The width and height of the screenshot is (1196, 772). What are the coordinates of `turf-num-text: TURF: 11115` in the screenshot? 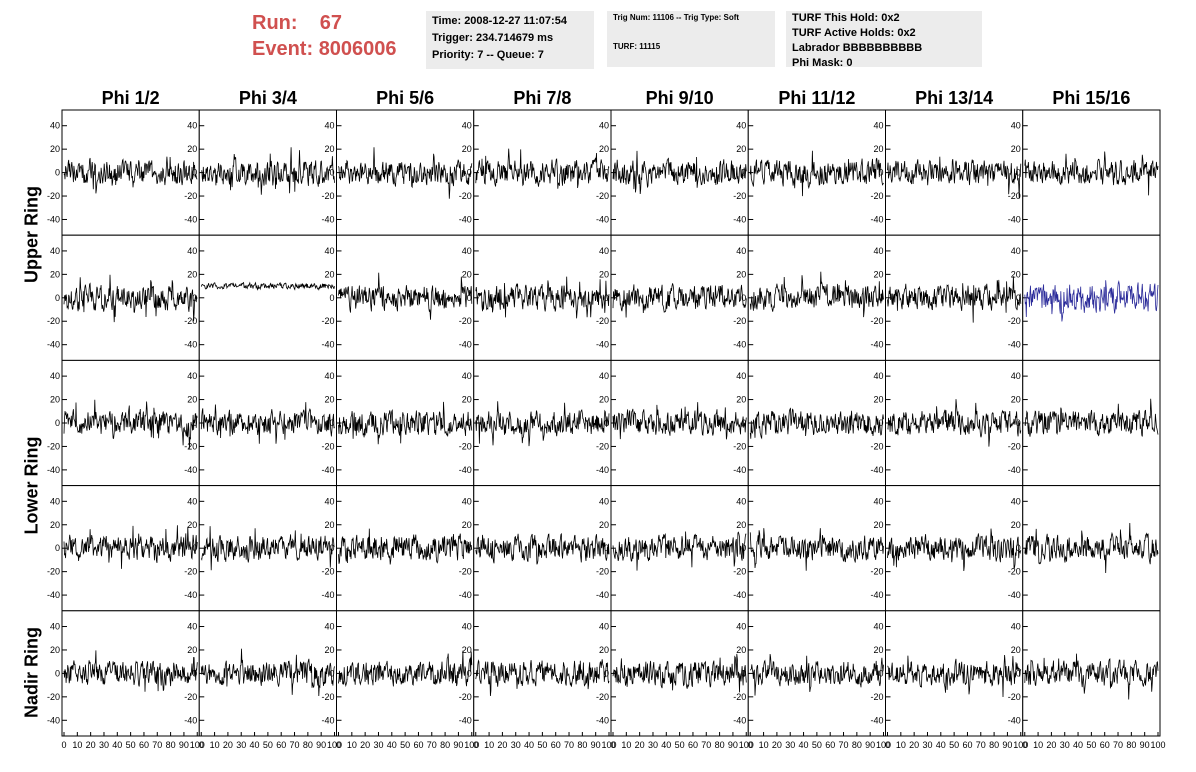 It's located at (637, 46).